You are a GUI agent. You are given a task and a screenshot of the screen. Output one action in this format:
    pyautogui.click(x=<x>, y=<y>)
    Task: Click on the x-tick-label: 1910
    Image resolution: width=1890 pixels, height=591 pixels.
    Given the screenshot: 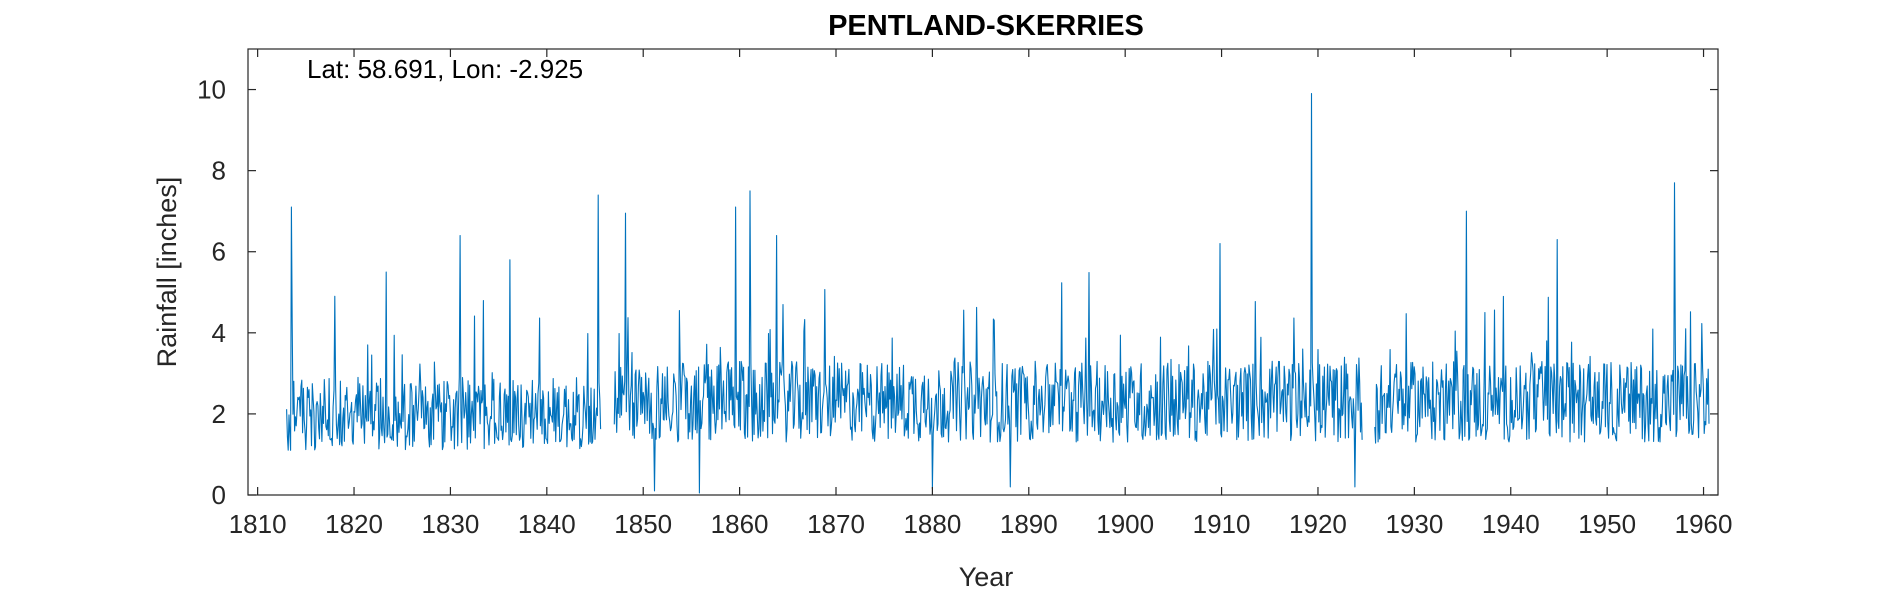 What is the action you would take?
    pyautogui.click(x=1222, y=524)
    